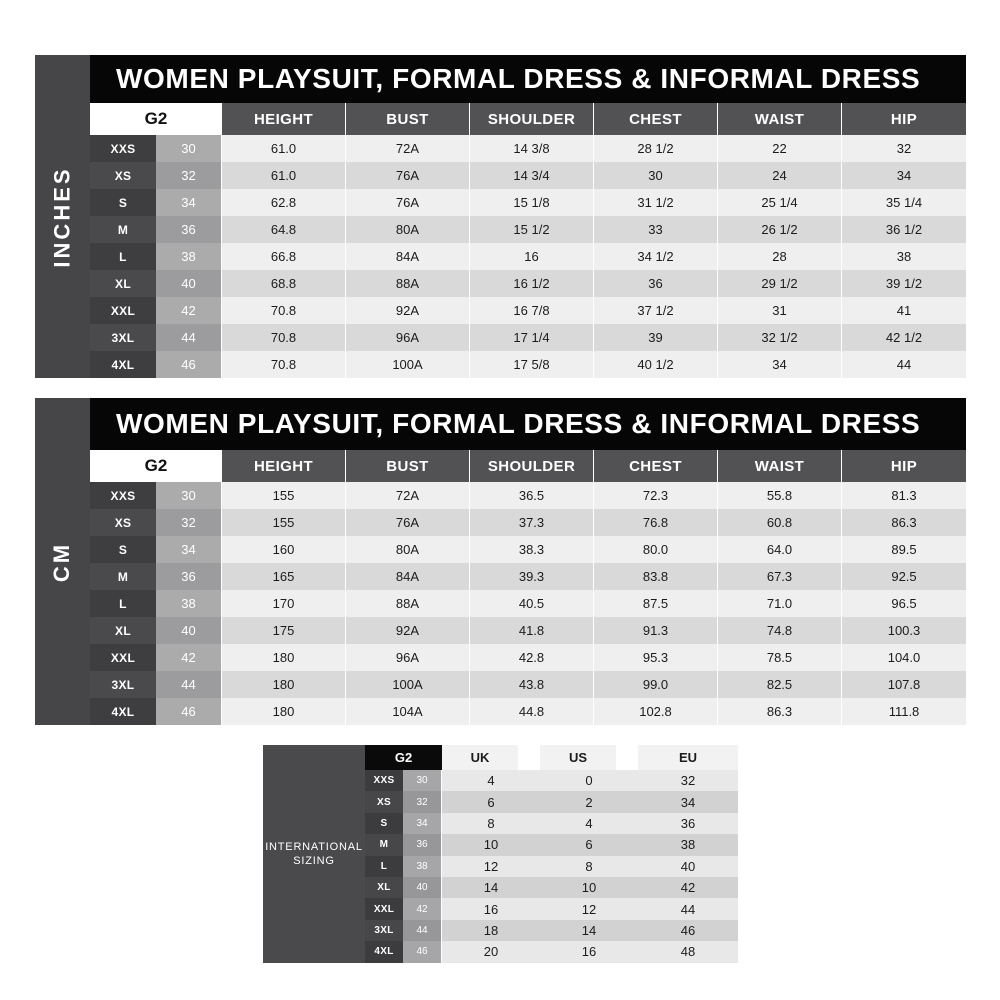 The width and height of the screenshot is (1000, 1000). I want to click on size-label-cell: XXS, so click(123, 148).